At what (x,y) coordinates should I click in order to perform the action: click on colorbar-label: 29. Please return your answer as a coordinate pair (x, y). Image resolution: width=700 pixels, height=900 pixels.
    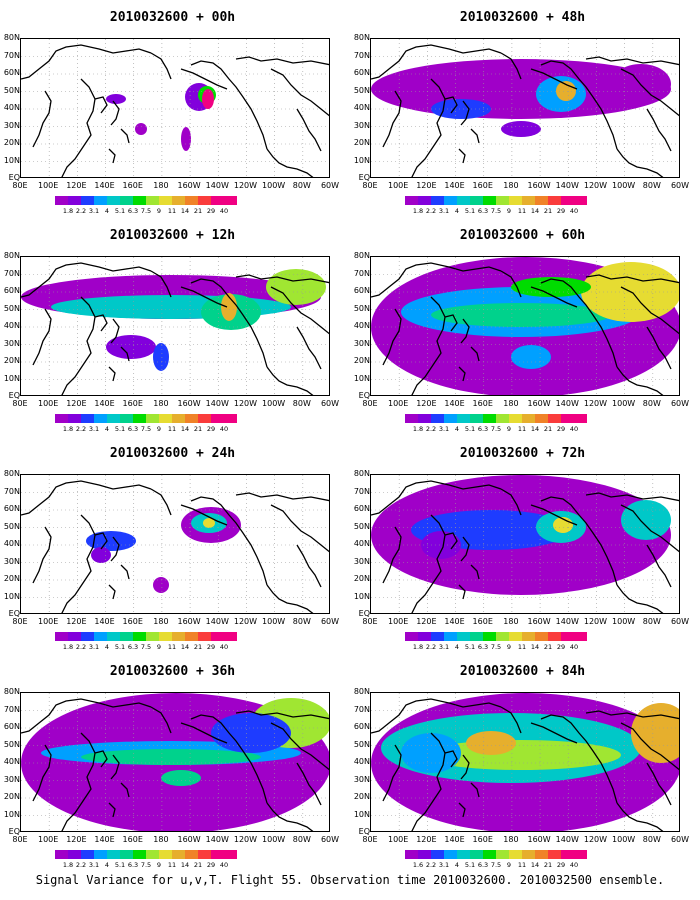
    Looking at the image, I should click on (211, 865).